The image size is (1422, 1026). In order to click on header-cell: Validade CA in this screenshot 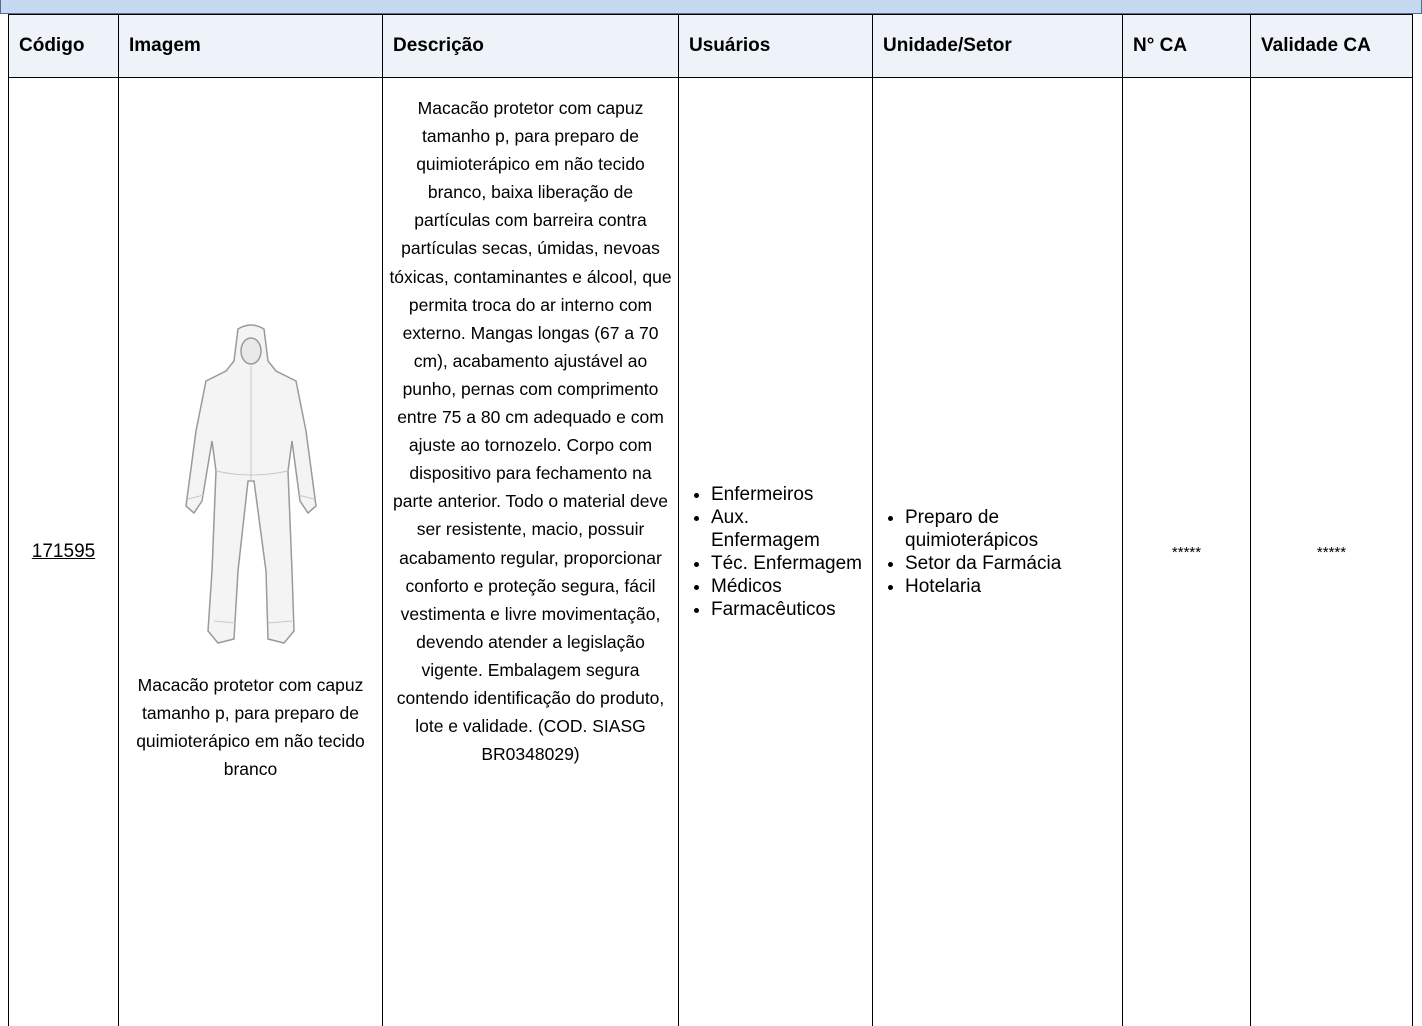, I will do `click(1332, 46)`.